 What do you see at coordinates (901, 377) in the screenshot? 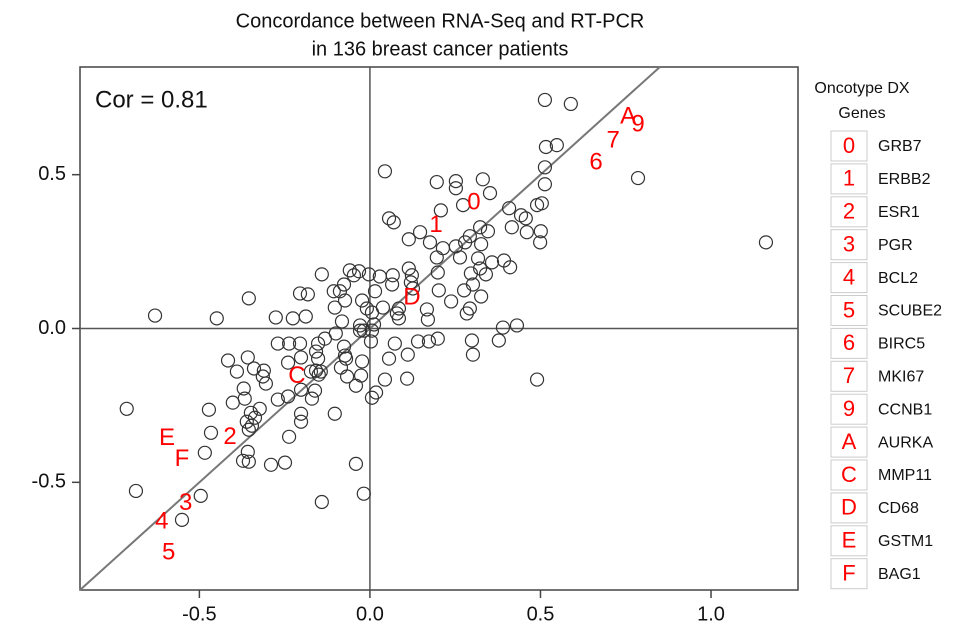
I see `legend-name: MKI67` at bounding box center [901, 377].